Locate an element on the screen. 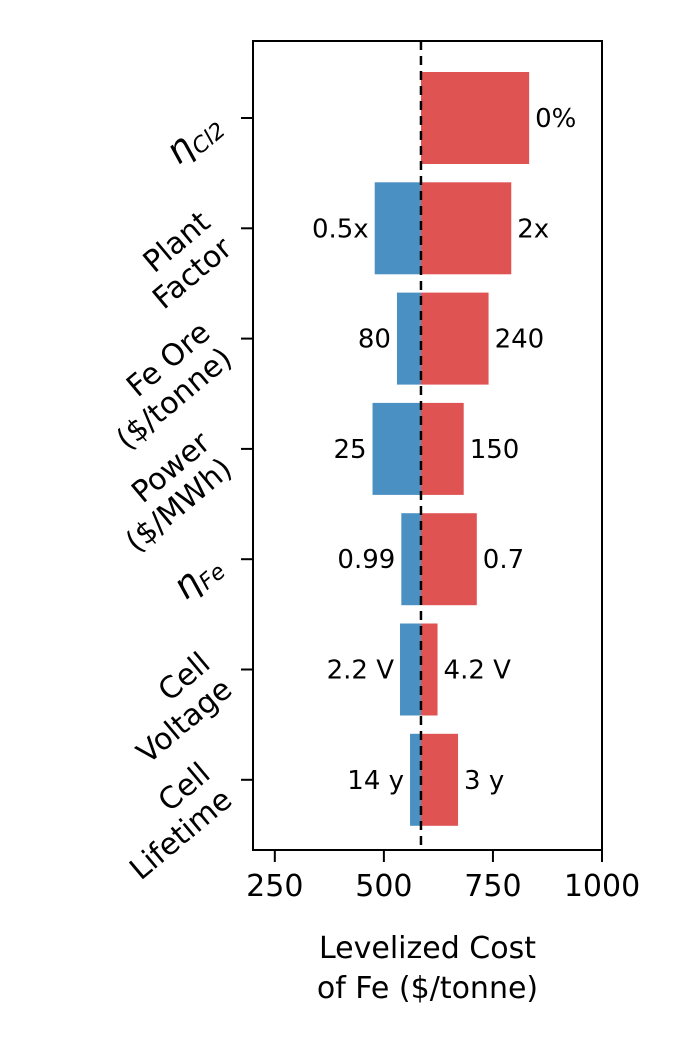  x-tick-label: 1000 is located at coordinates (602, 886).